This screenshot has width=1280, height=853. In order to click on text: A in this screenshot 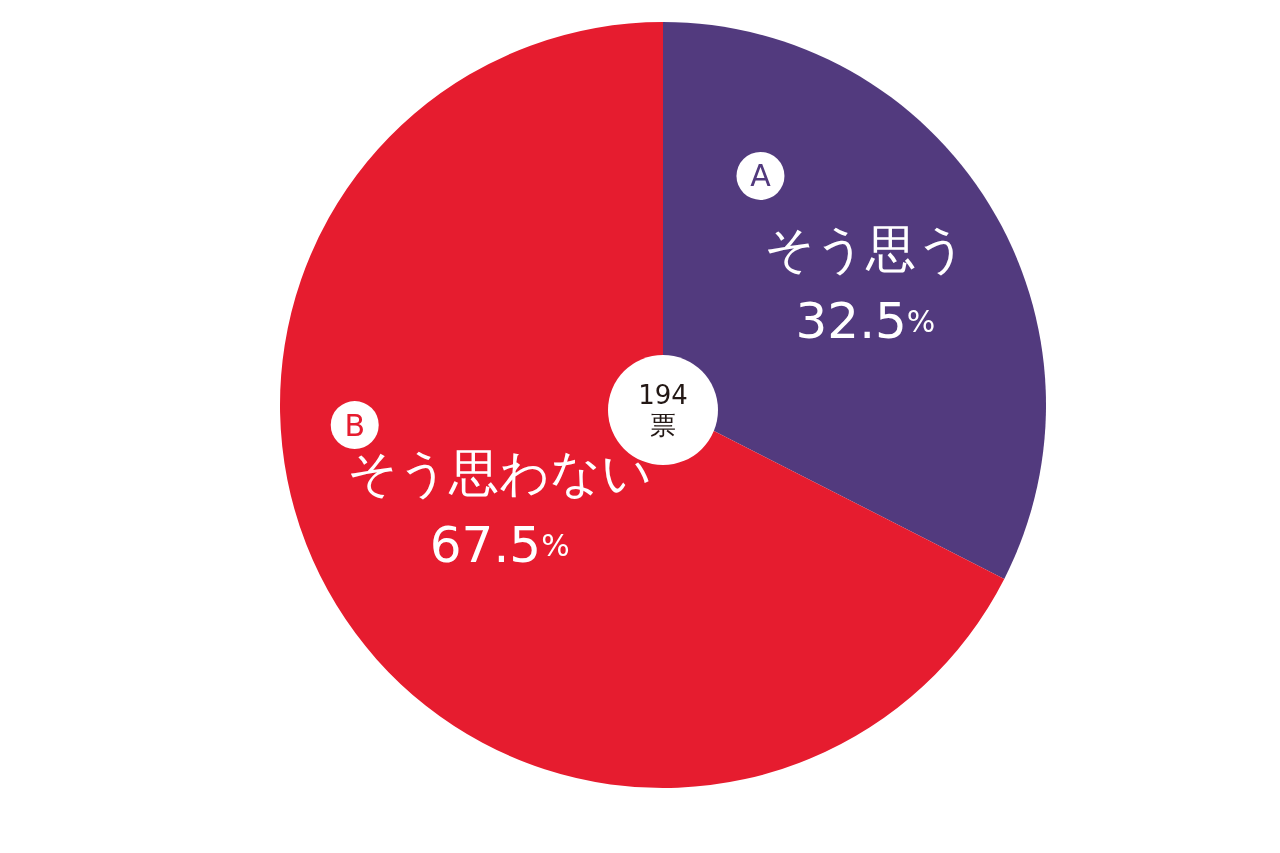, I will do `click(761, 176)`.